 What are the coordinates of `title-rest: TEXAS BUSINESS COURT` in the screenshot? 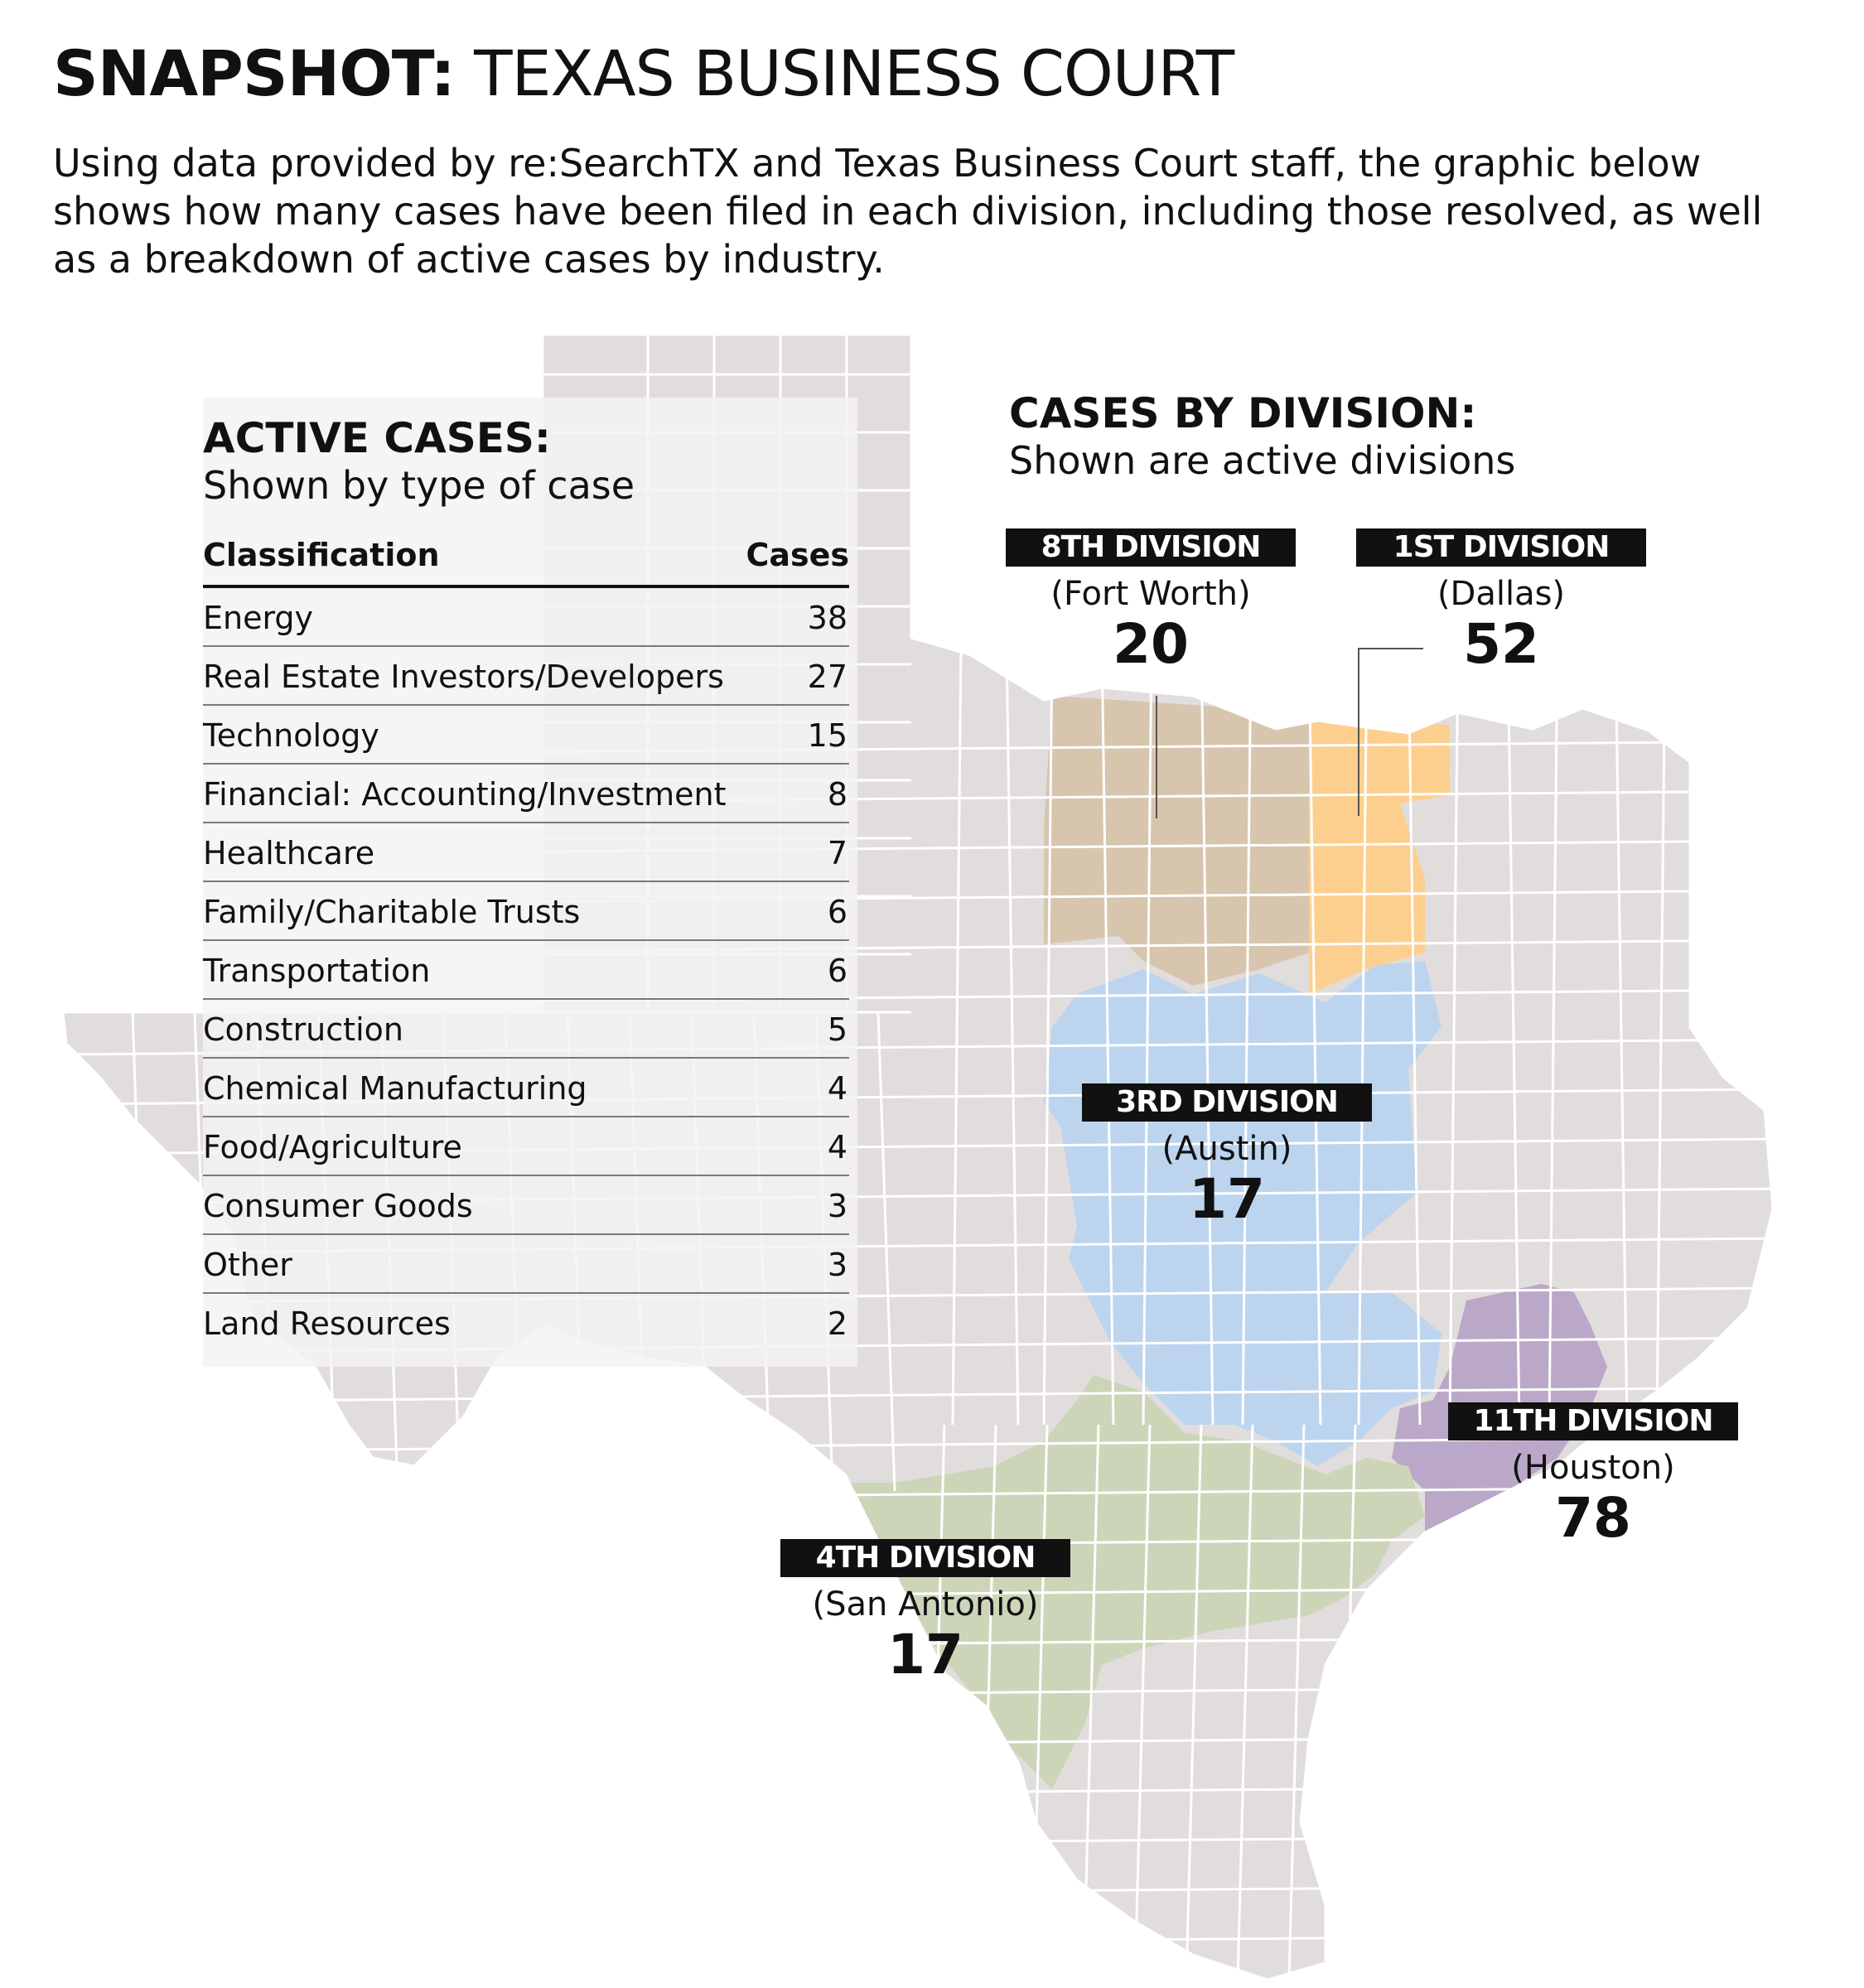 It's located at (854, 73).